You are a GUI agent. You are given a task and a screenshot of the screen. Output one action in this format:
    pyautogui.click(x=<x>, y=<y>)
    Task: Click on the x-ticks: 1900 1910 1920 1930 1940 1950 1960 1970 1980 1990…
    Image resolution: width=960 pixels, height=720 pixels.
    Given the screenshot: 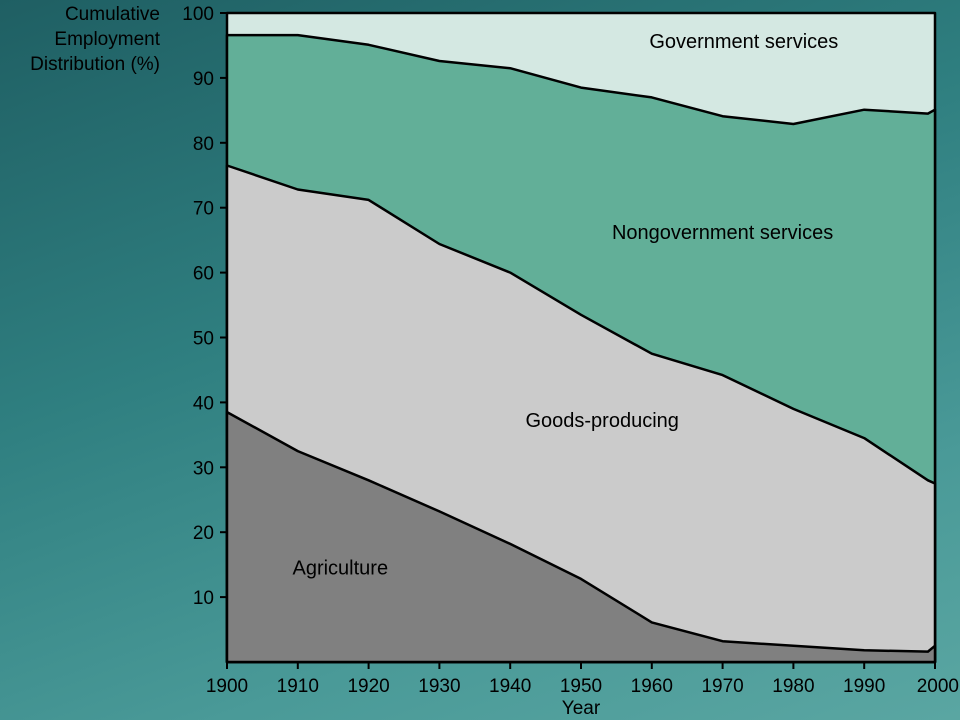 What is the action you would take?
    pyautogui.click(x=582, y=679)
    